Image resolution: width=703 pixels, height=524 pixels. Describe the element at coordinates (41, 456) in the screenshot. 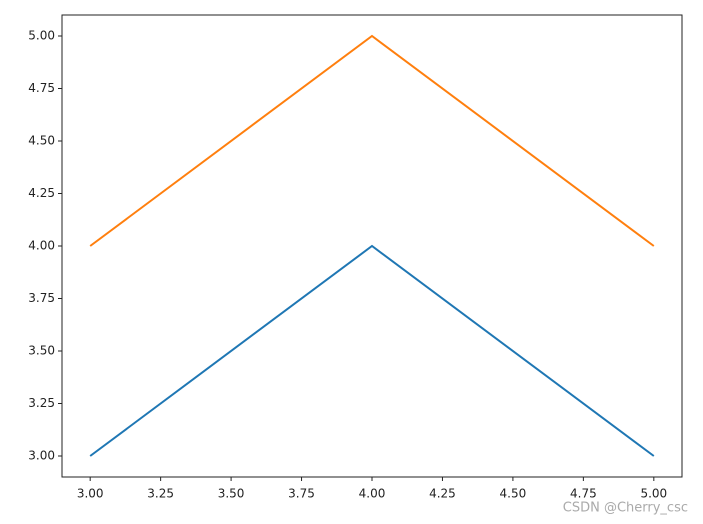

I see `y-tick-label: 3.00` at that location.